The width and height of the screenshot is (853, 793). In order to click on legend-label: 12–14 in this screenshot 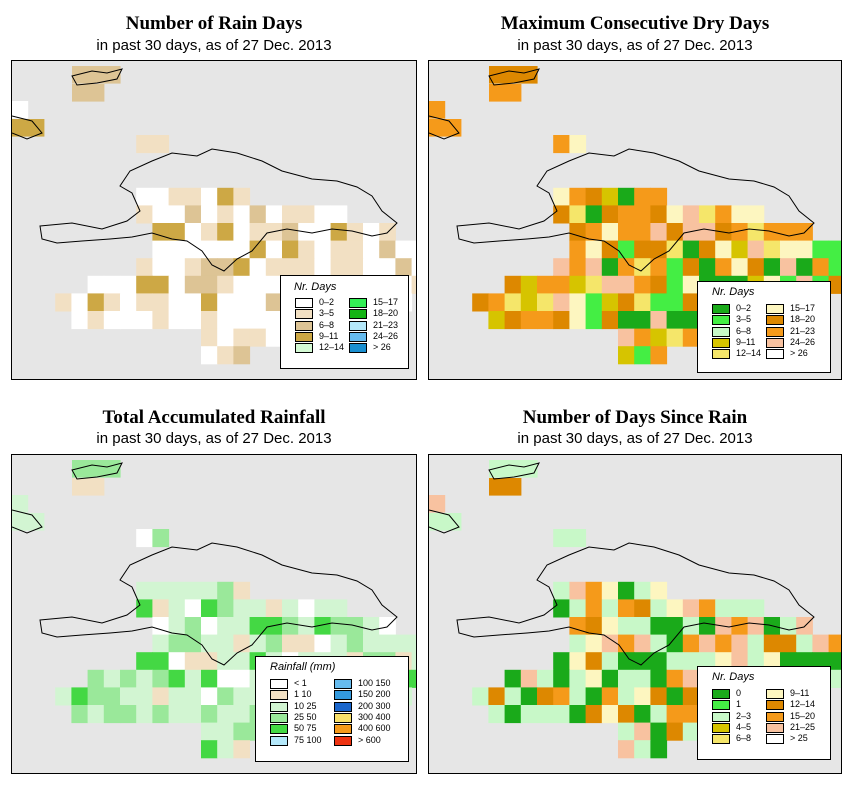, I will do `click(749, 353)`.